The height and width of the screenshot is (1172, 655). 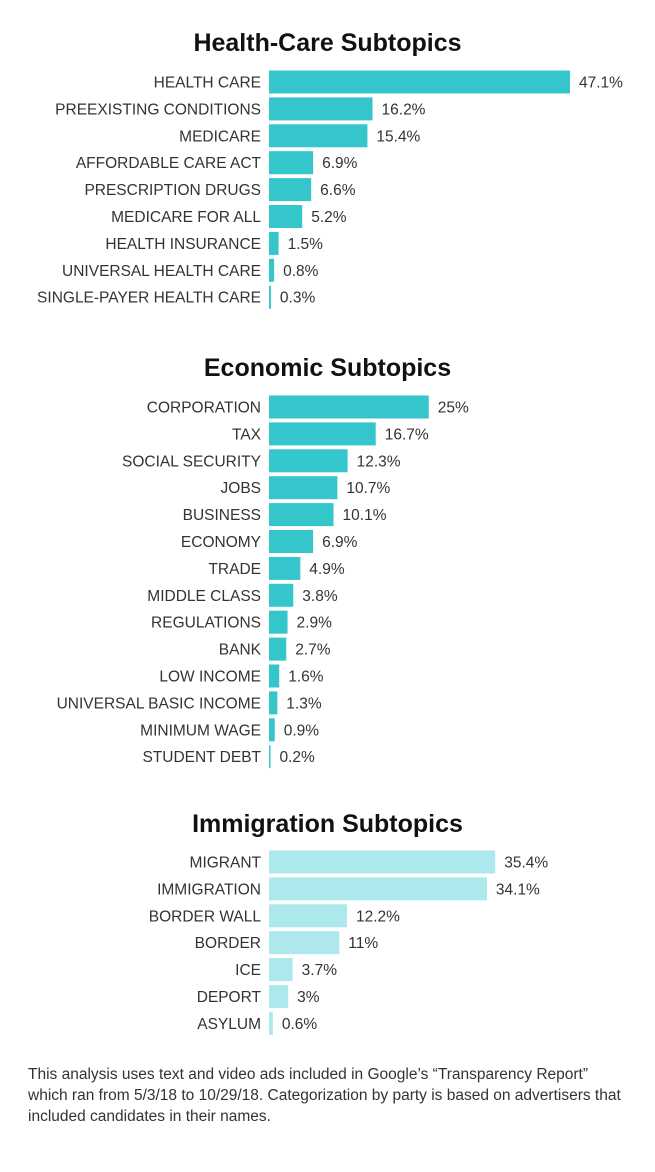 I want to click on value-label: 0.2%, so click(x=298, y=757).